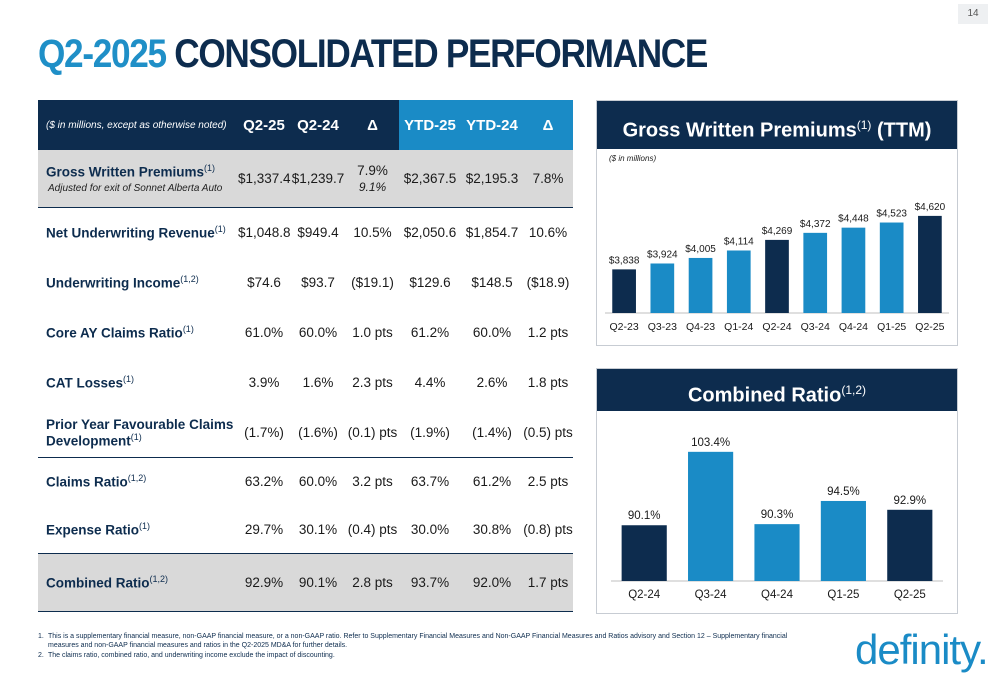 This screenshot has height=685, width=1000. Describe the element at coordinates (430, 178) in the screenshot. I see `table-cell: $2,367.5` at that location.